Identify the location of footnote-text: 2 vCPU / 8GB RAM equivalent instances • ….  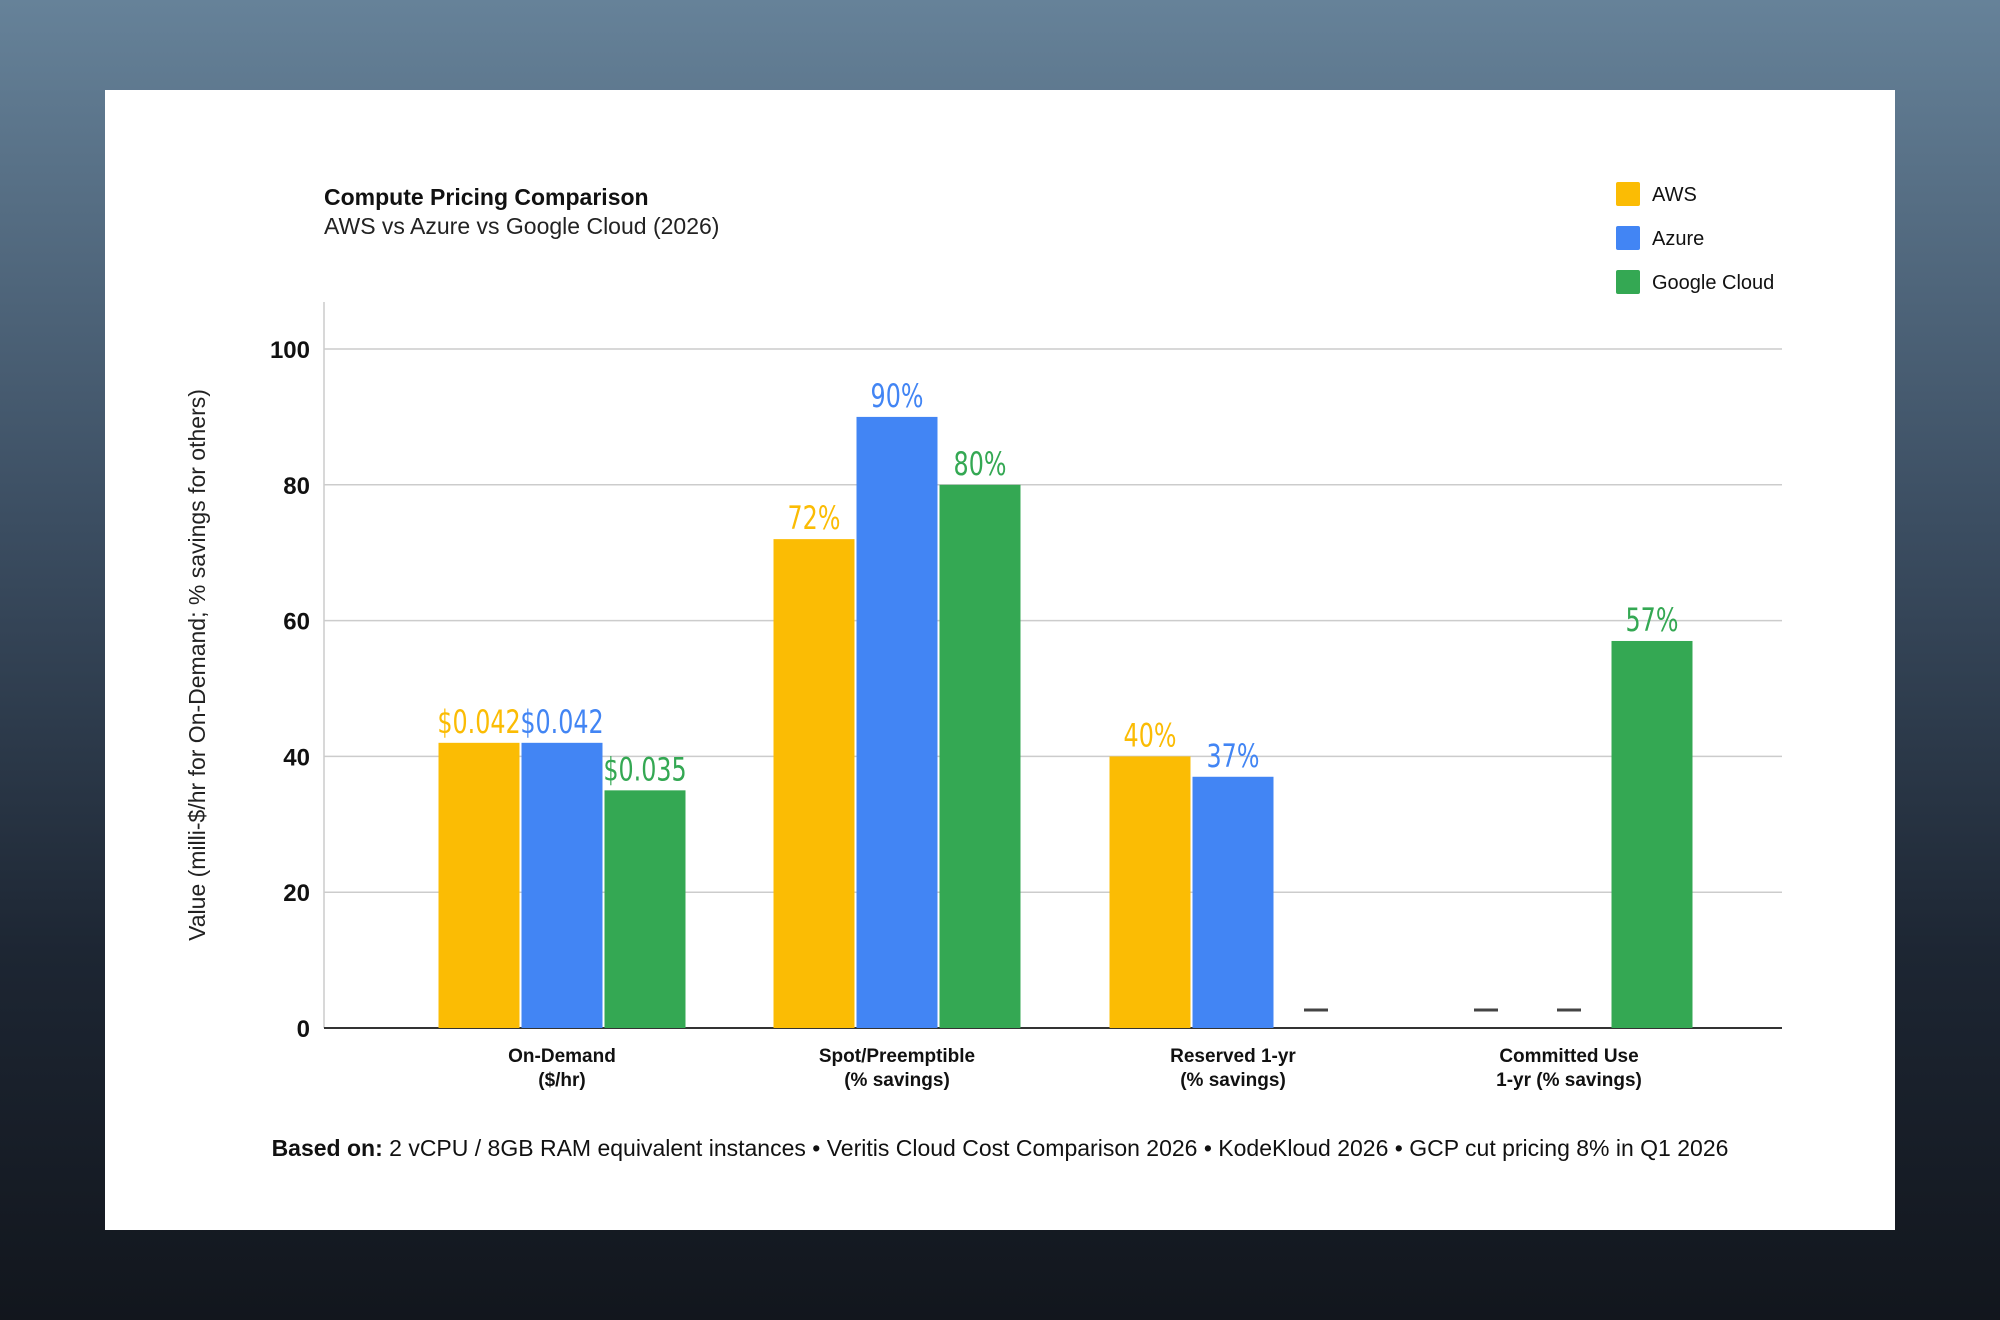
(1059, 1148).